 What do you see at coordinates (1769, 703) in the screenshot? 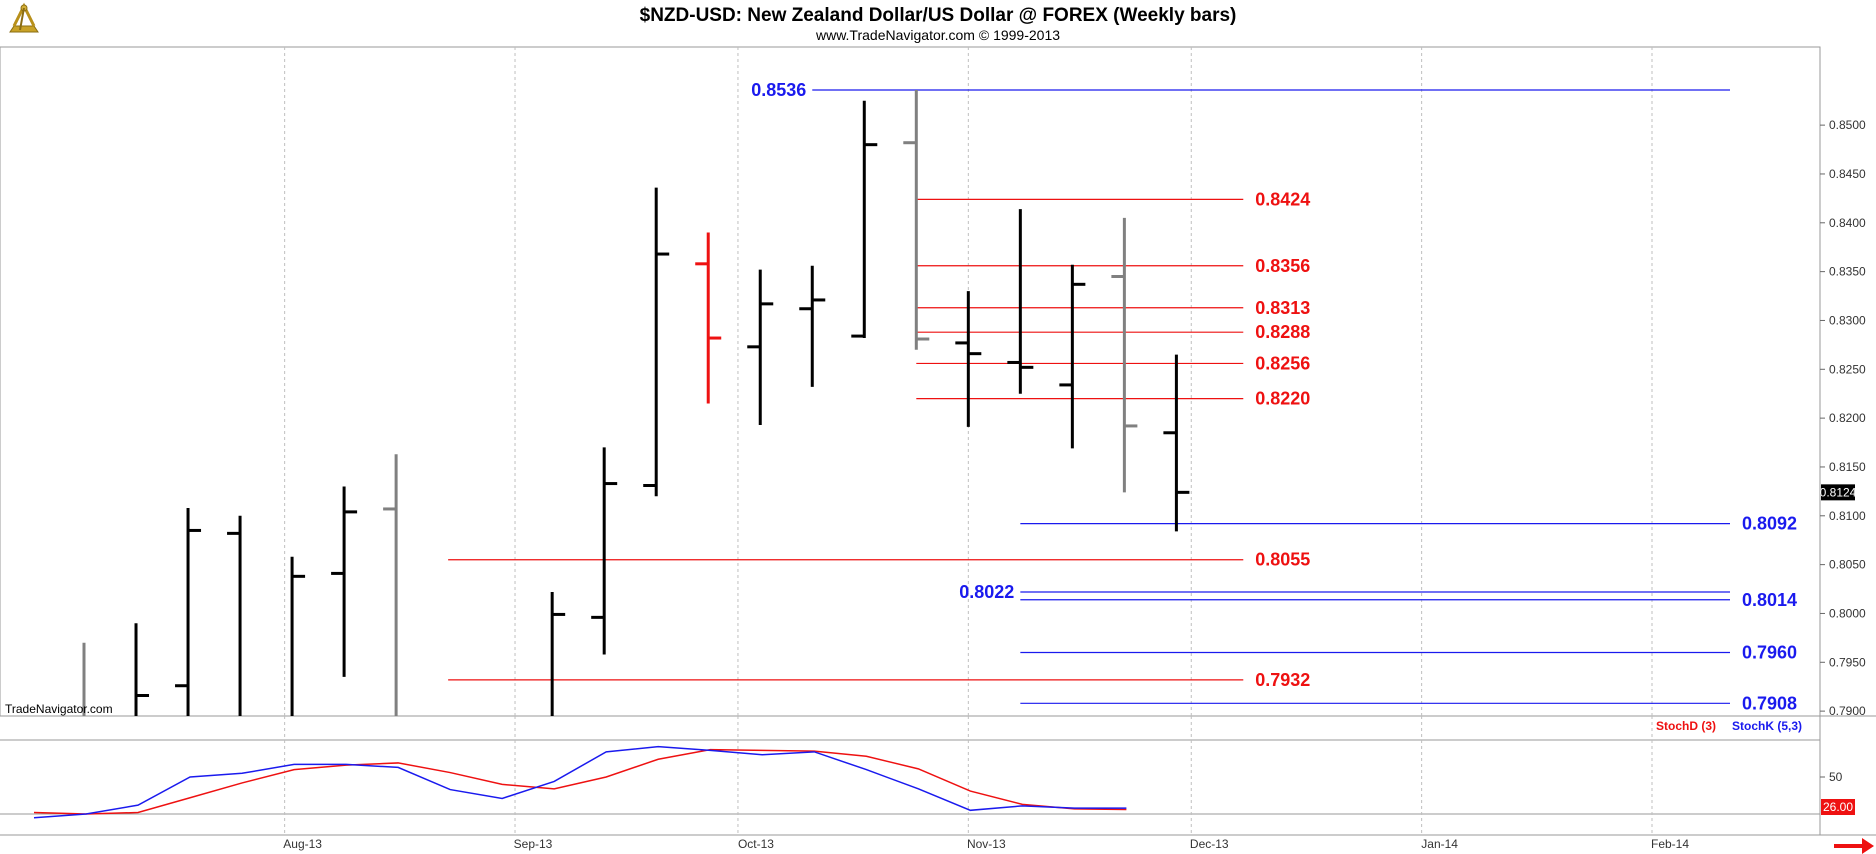
I see `level-label-0.7908: 0.7908` at bounding box center [1769, 703].